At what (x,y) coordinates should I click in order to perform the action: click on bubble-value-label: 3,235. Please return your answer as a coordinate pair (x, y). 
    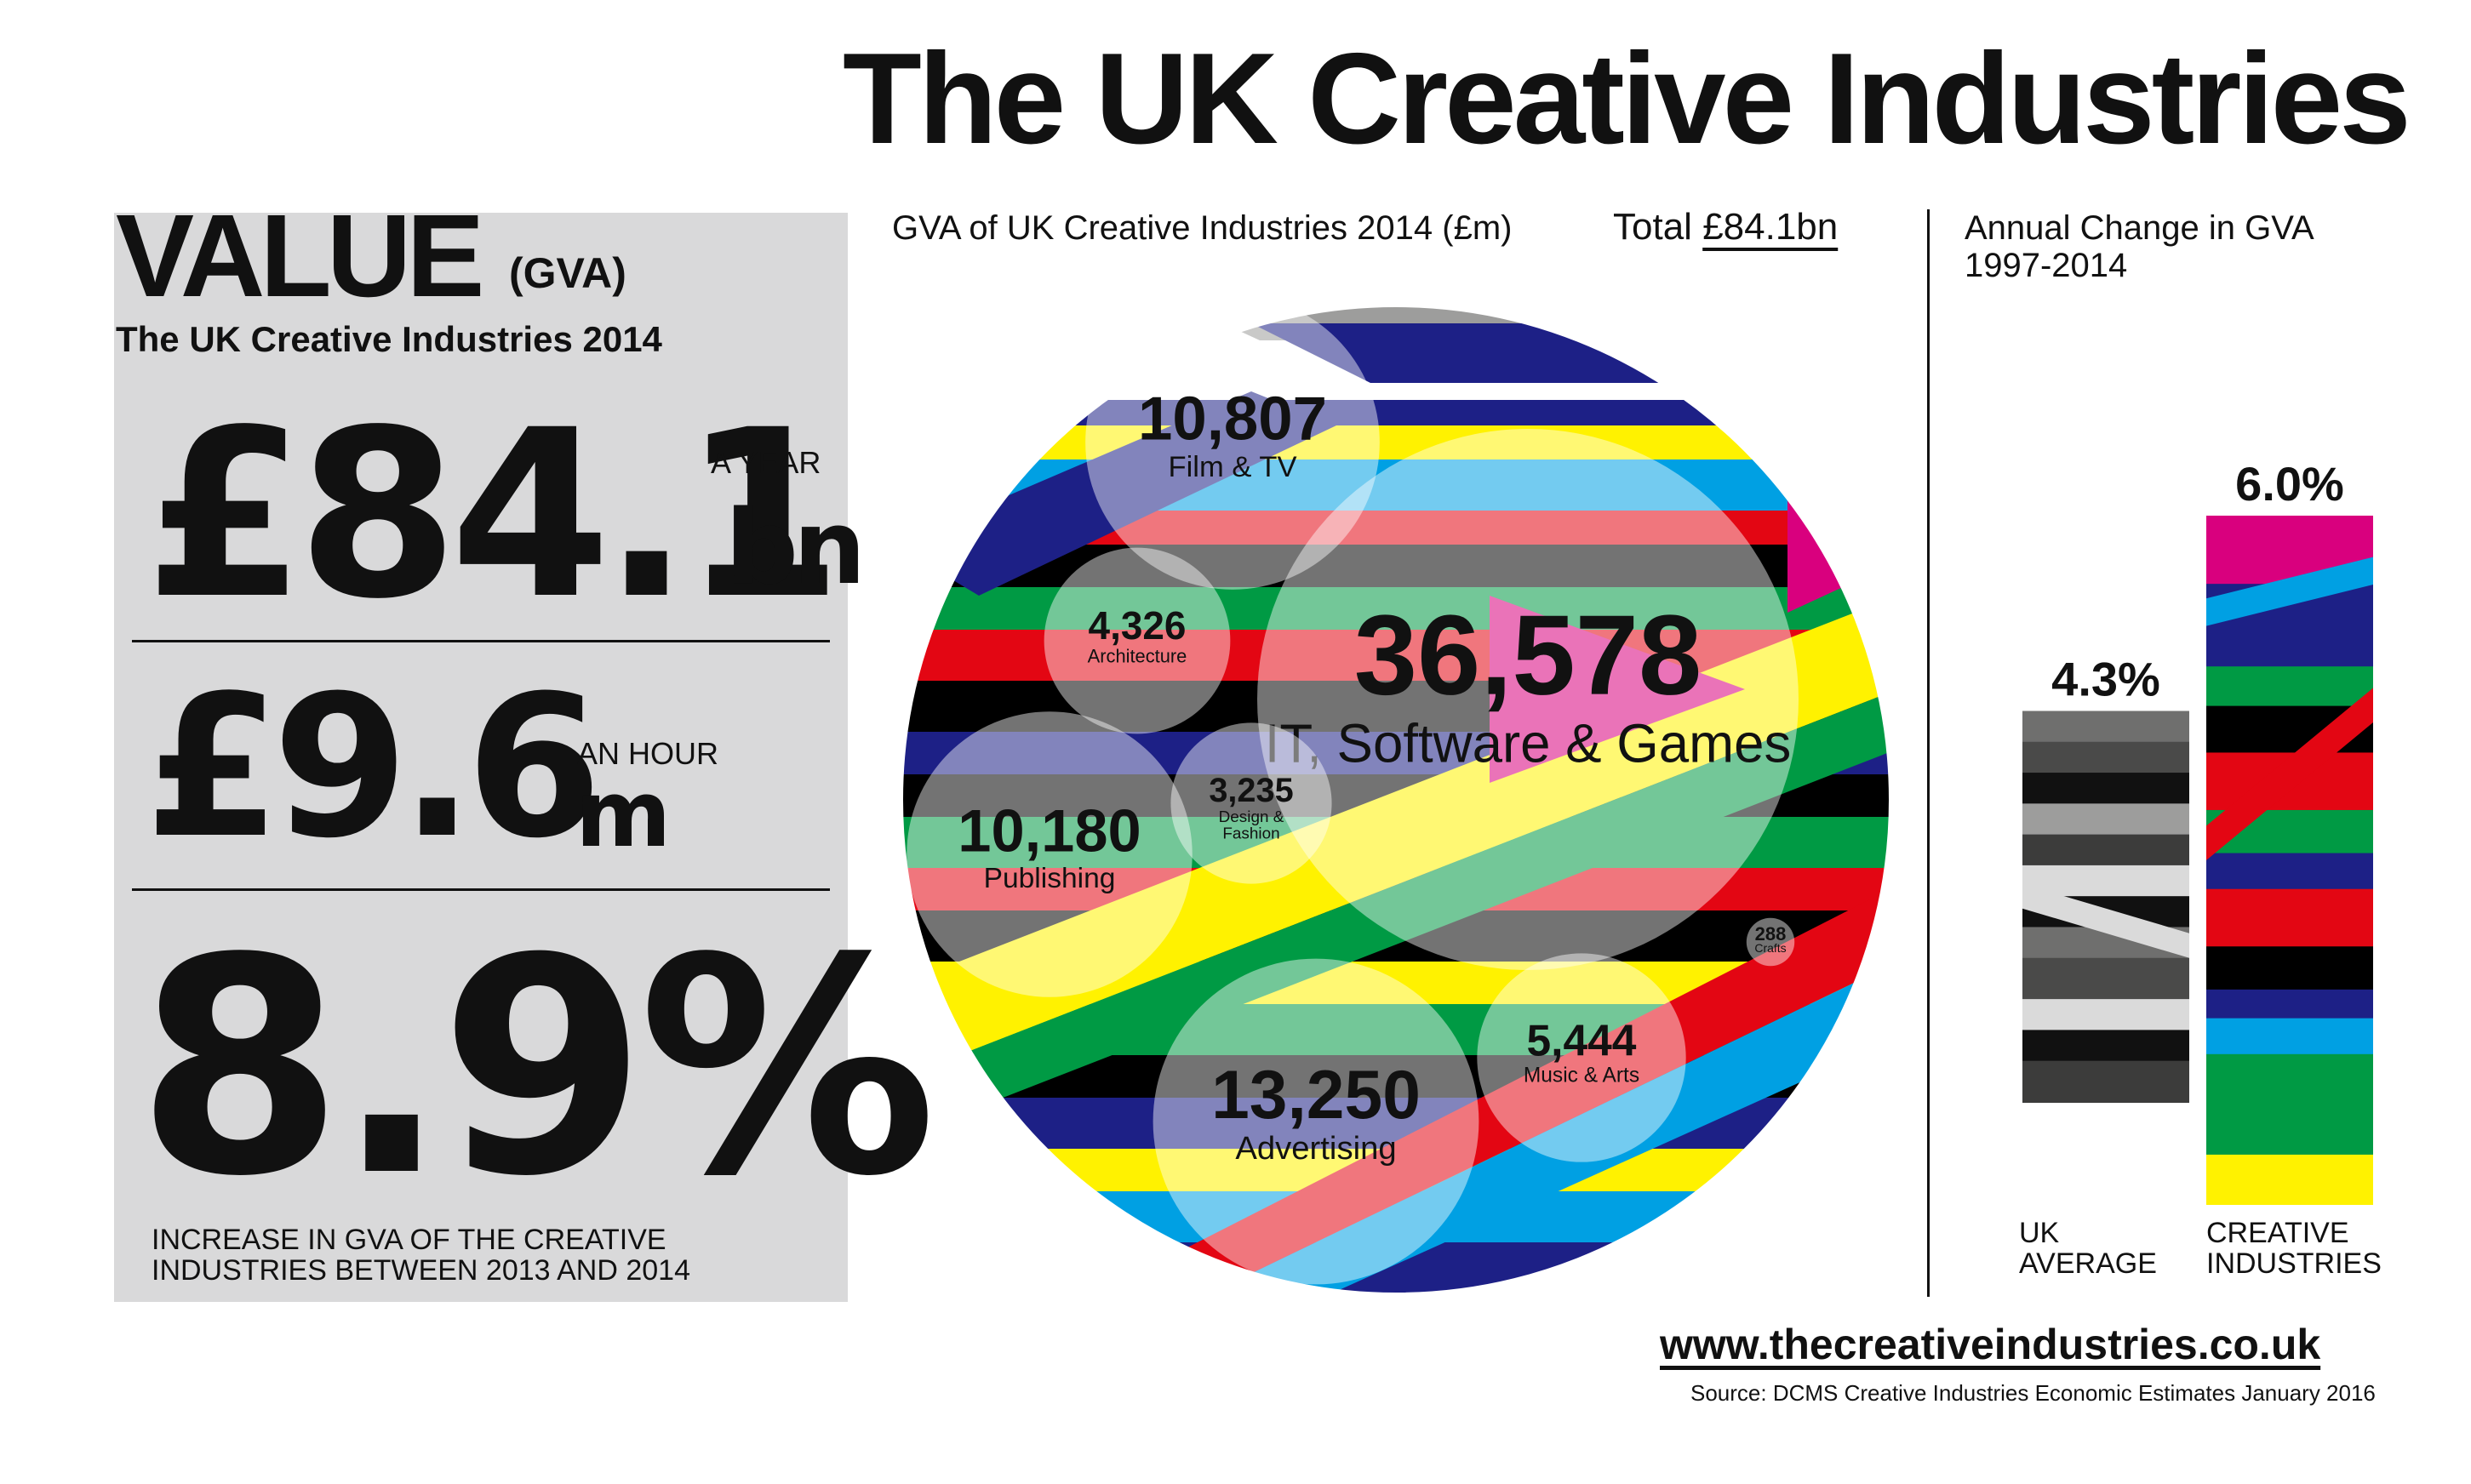
    Looking at the image, I should click on (1251, 790).